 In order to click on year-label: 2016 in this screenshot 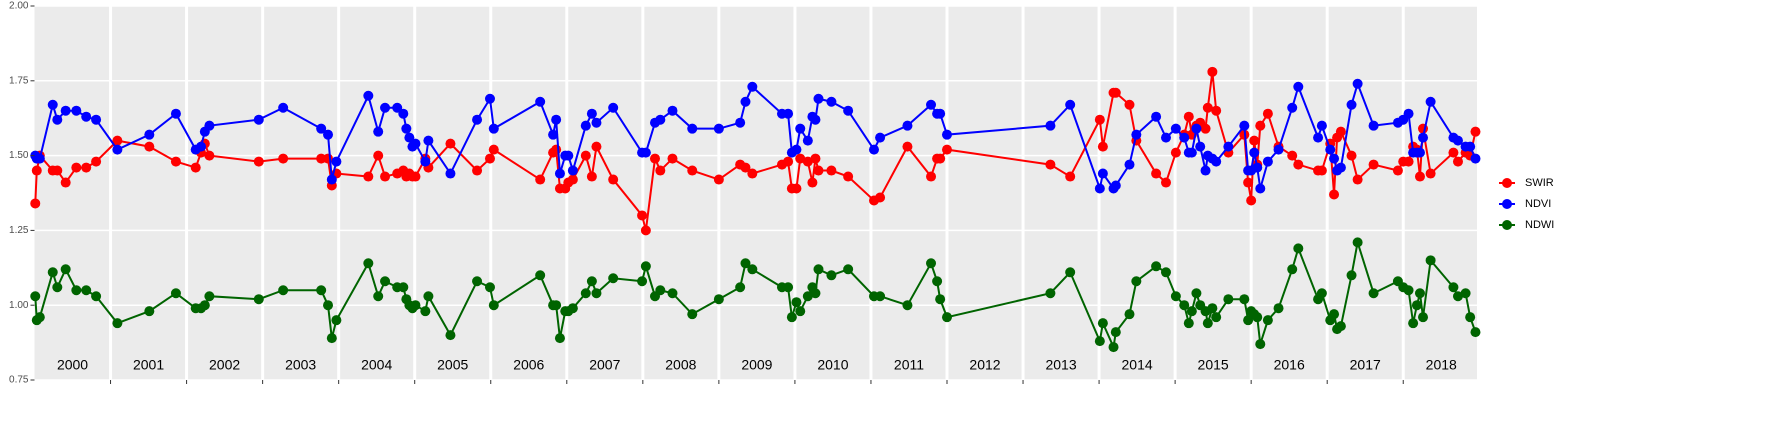, I will do `click(1289, 365)`.